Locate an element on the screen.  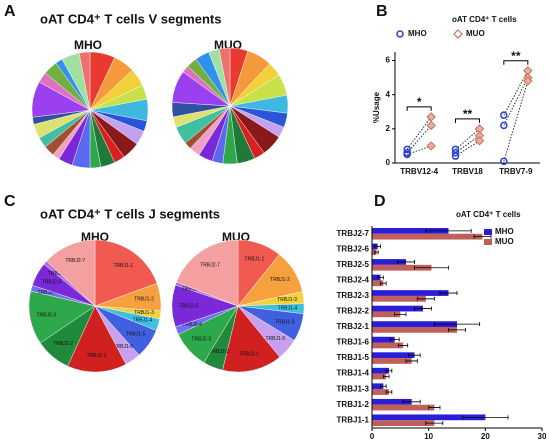
y-tick-label: TRBJ2-1 is located at coordinates (353, 326).